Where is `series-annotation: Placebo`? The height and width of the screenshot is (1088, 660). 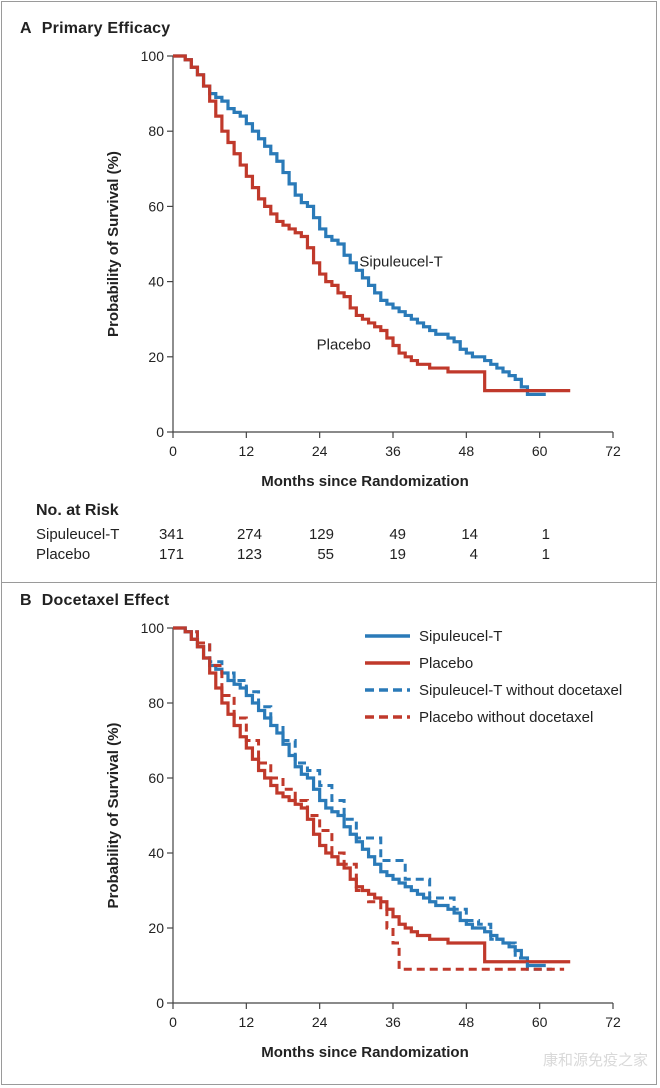
series-annotation: Placebo is located at coordinates (344, 344).